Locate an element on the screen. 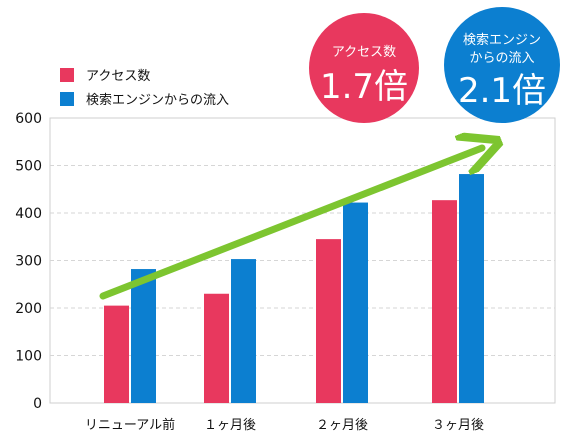 This screenshot has height=444, width=580. legend-label-access: アクセス数 is located at coordinates (118, 76).